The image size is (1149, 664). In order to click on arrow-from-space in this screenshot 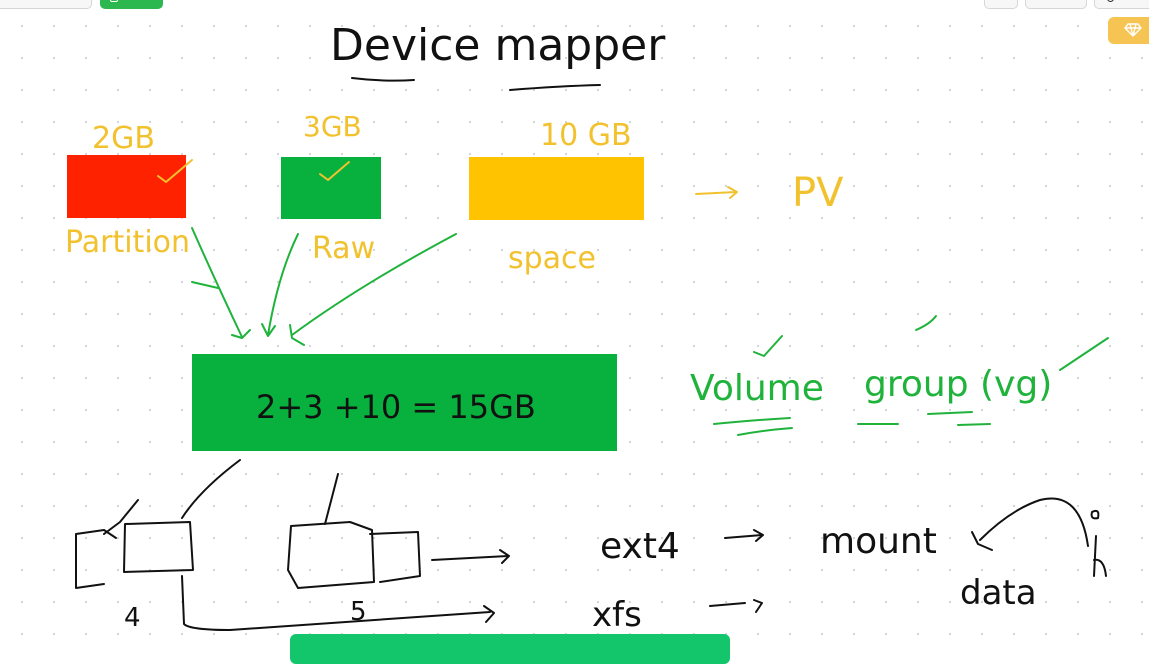, I will do `click(373, 289)`.